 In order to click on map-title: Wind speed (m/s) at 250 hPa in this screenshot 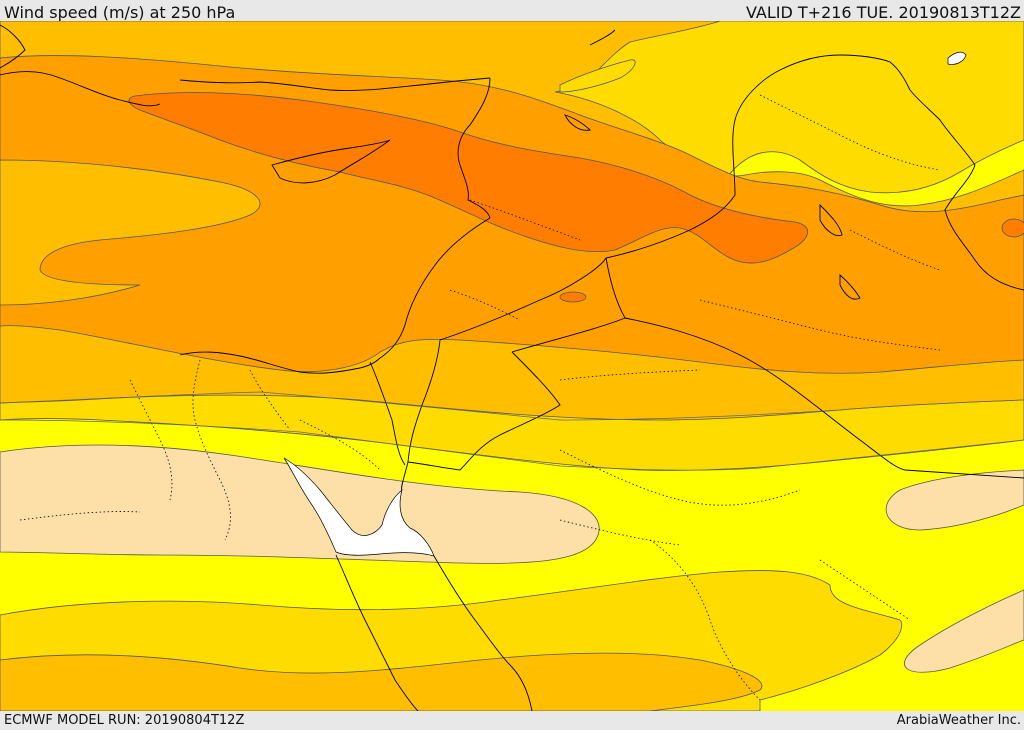, I will do `click(120, 12)`.